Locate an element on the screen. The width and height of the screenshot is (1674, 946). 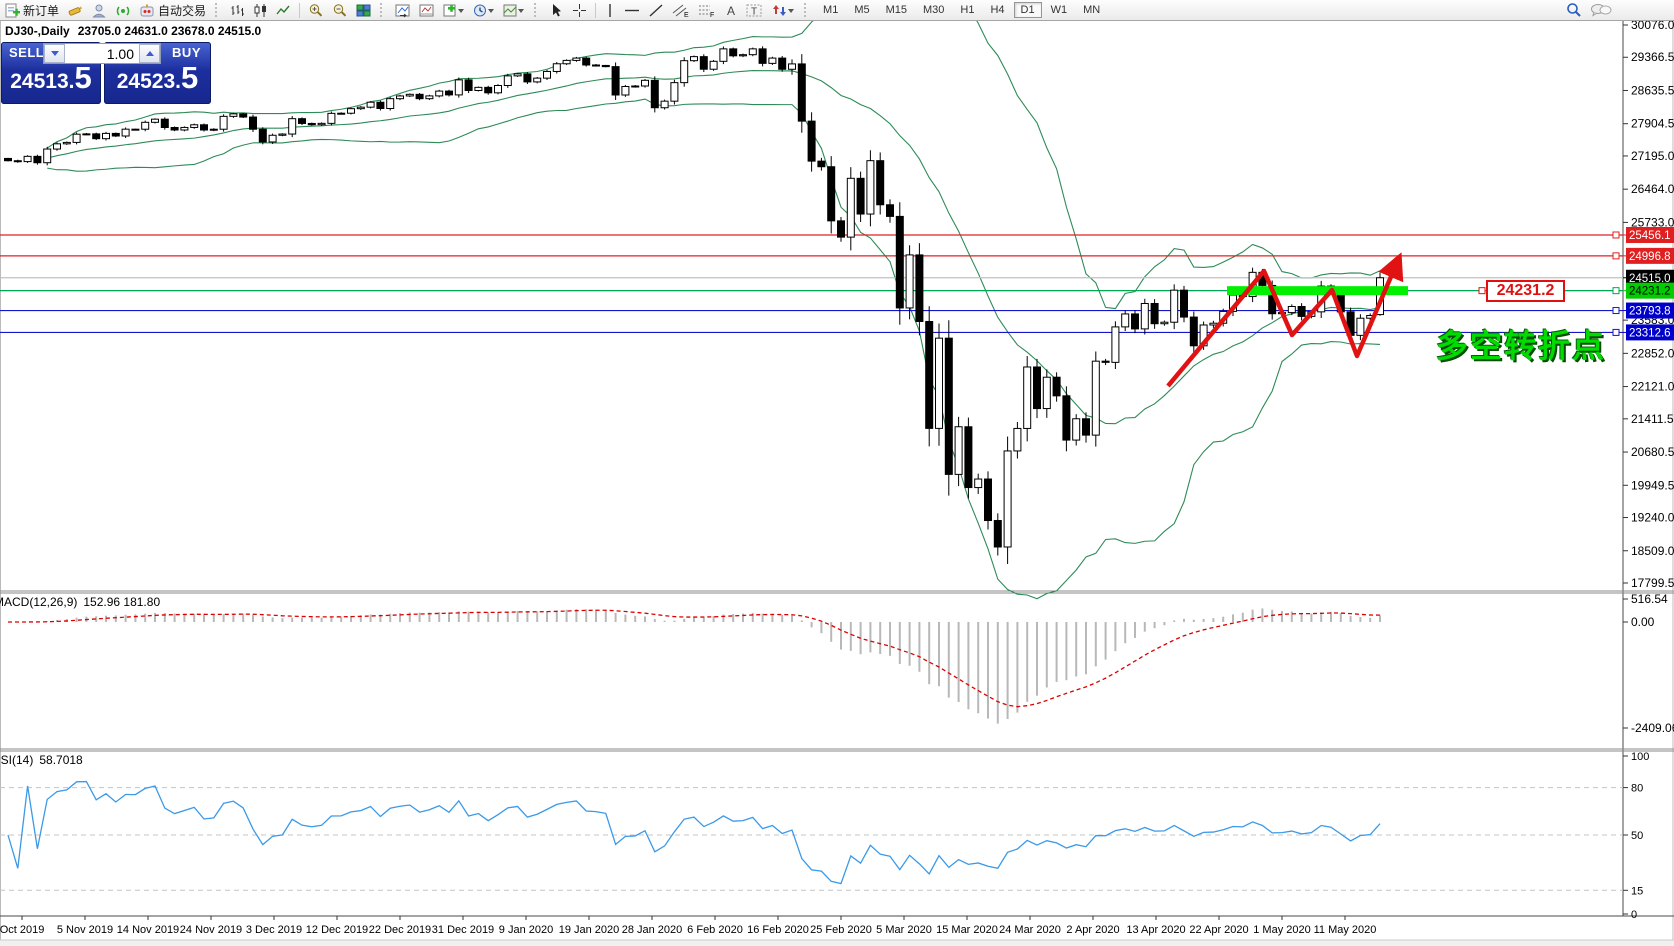
vertical-line-icon is located at coordinates (610, 10).